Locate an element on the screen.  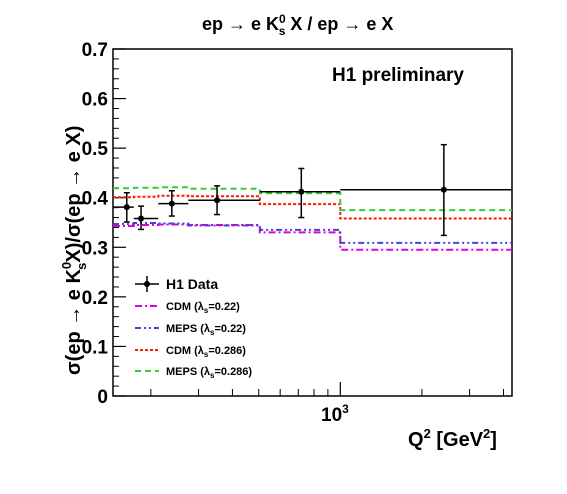
legend-label-meps-022: MEPS (λs=0.22) is located at coordinates (206, 330).